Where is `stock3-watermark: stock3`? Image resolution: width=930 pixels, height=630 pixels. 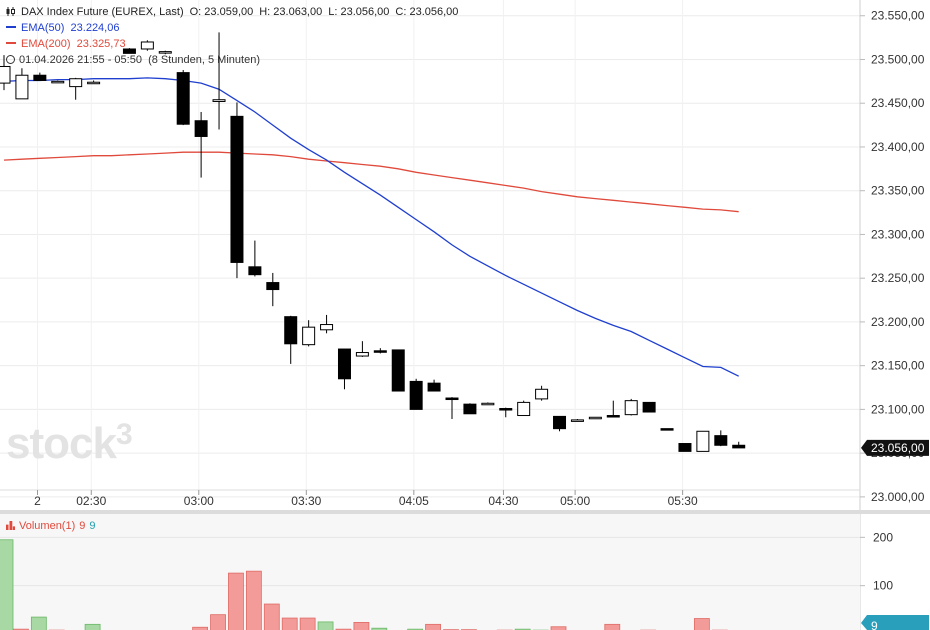
stock3-watermark: stock3 is located at coordinates (69, 443).